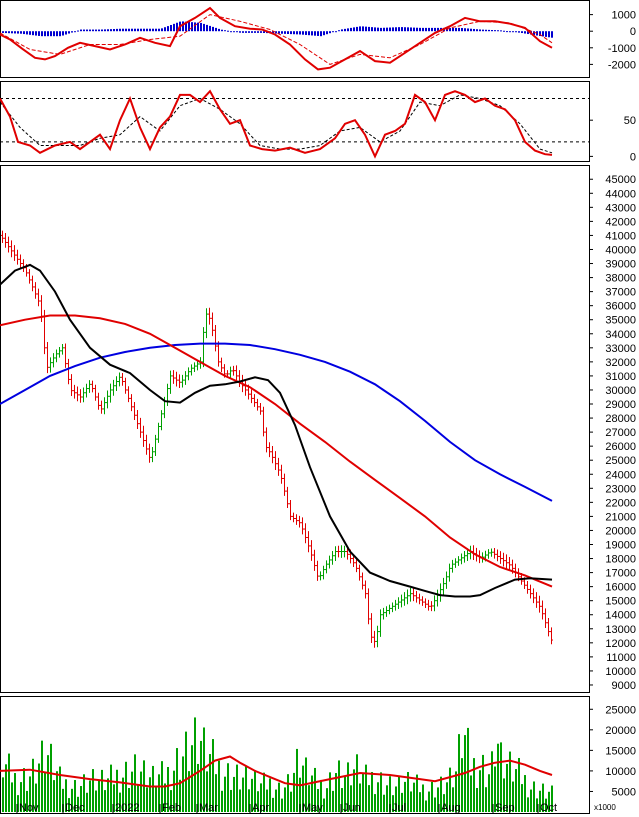 The height and width of the screenshot is (817, 639). What do you see at coordinates (620, 710) in the screenshot?
I see `volume-tick-label: 25000` at bounding box center [620, 710].